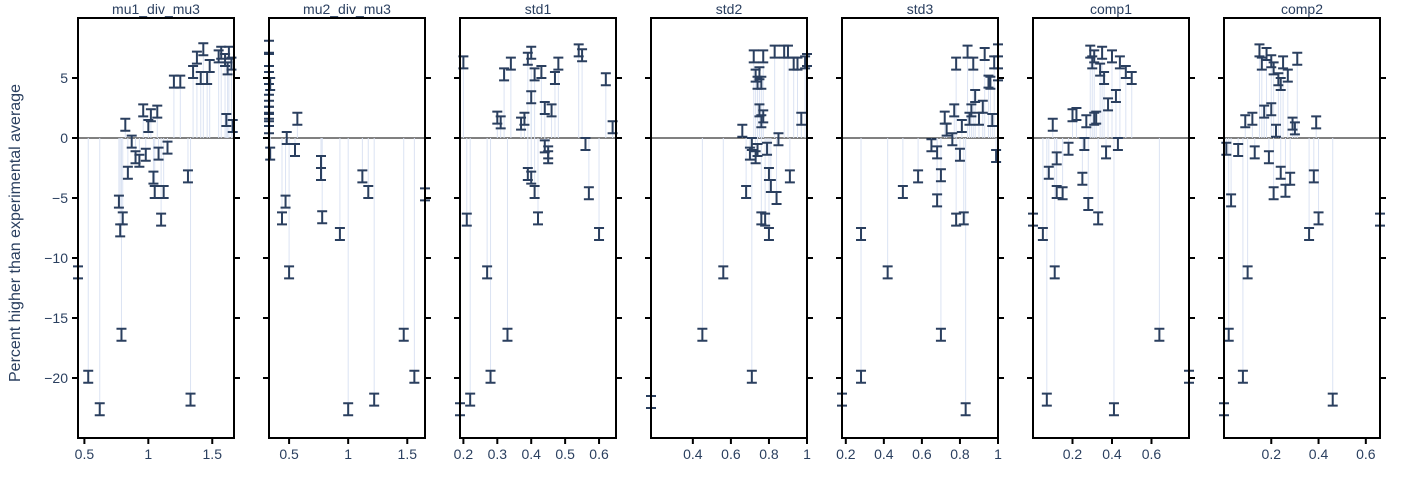  Describe the element at coordinates (56, 318) in the screenshot. I see `y-tick-label: −15` at that location.